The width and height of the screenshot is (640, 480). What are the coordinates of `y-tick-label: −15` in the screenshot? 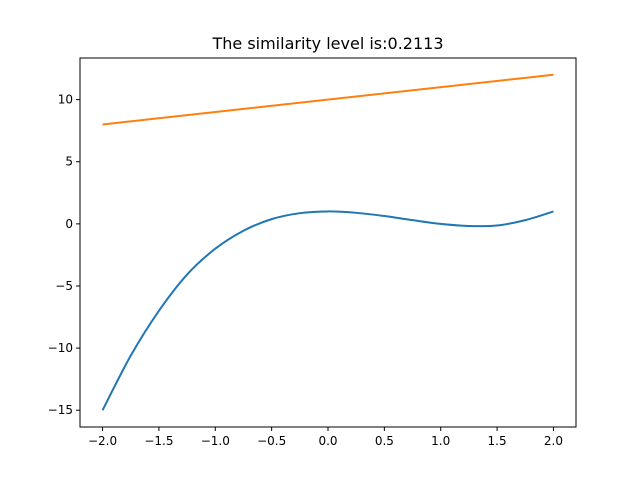 It's located at (60, 410).